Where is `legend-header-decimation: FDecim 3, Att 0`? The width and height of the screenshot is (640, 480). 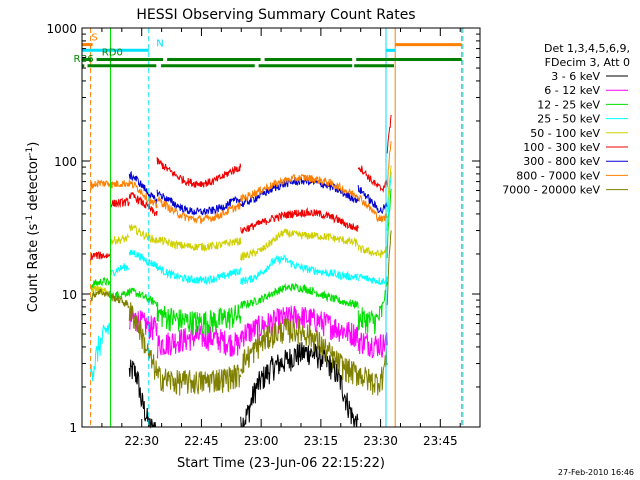
legend-header-decimation: FDecim 3, Att 0 is located at coordinates (587, 62).